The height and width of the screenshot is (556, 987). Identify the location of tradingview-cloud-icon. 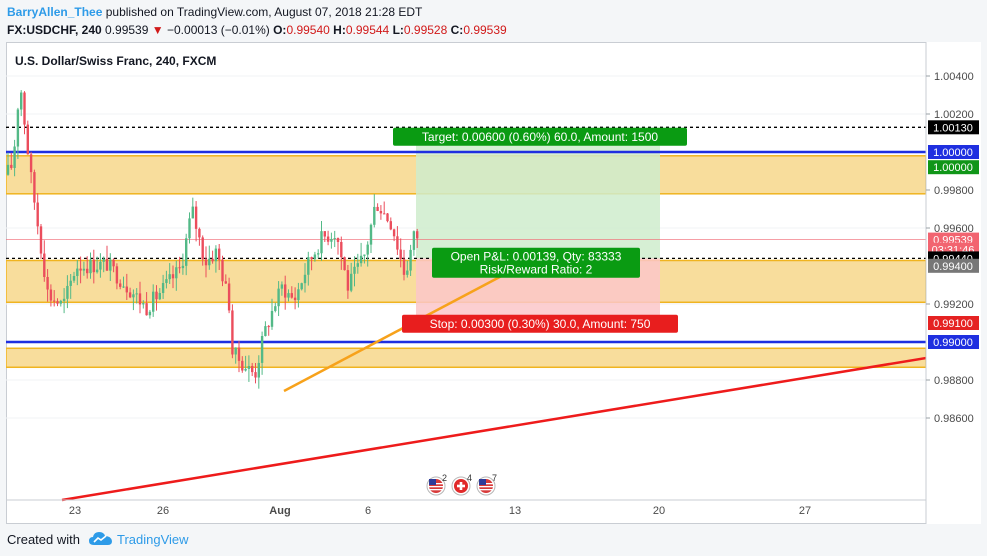
(101, 539).